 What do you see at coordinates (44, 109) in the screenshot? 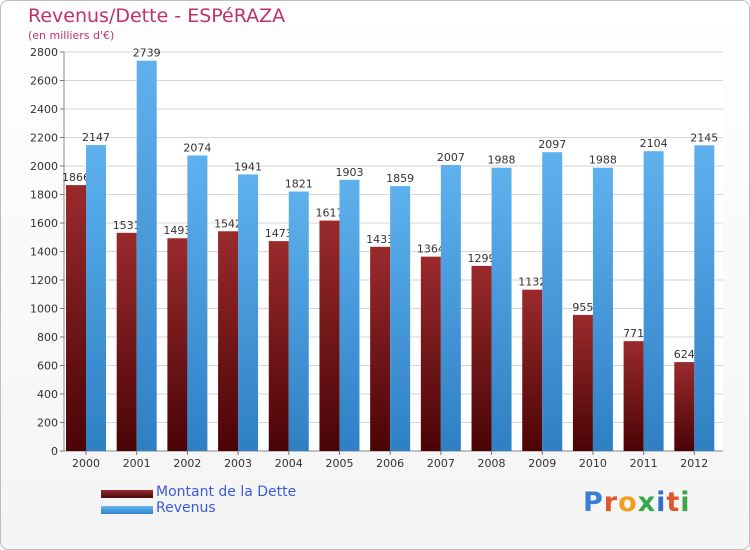
I see `y-tick-label: 2400` at bounding box center [44, 109].